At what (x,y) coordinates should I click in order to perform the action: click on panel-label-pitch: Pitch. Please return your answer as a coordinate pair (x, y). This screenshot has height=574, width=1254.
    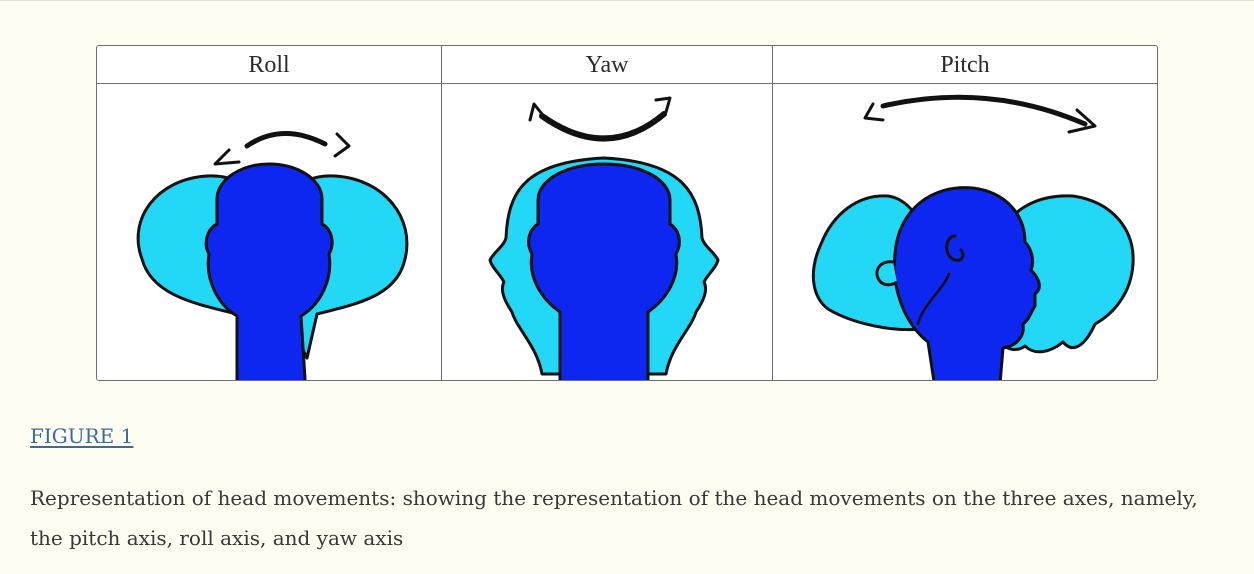
    Looking at the image, I should click on (965, 65).